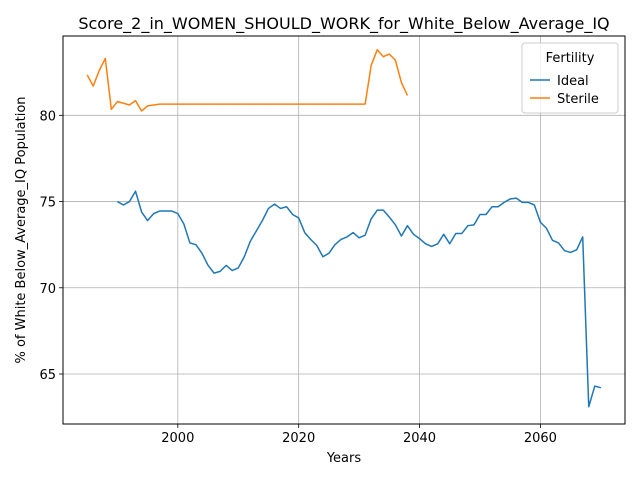 This screenshot has width=640, height=480. I want to click on y-tick-label: 65, so click(47, 375).